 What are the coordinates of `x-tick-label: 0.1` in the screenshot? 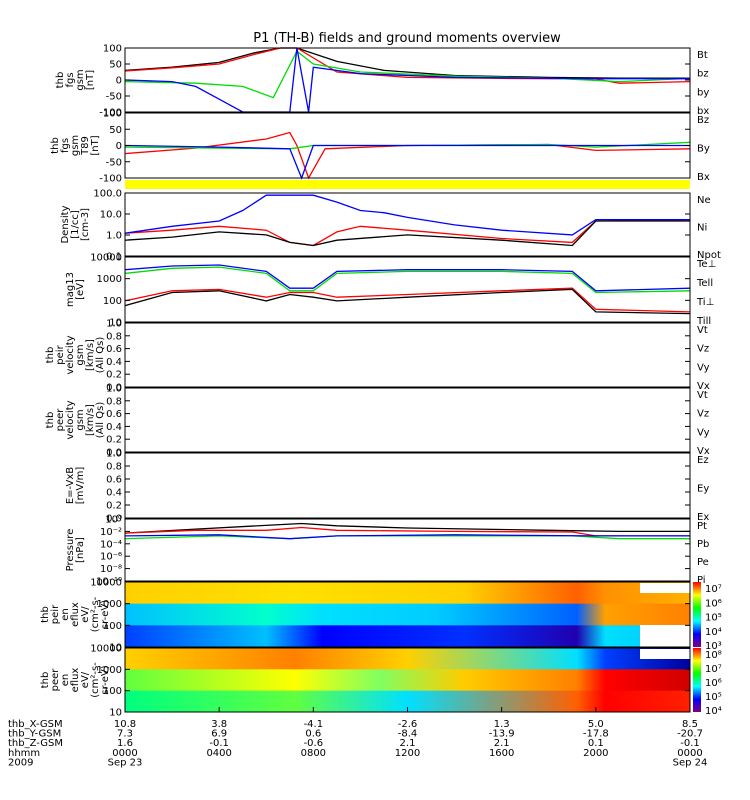 It's located at (596, 743).